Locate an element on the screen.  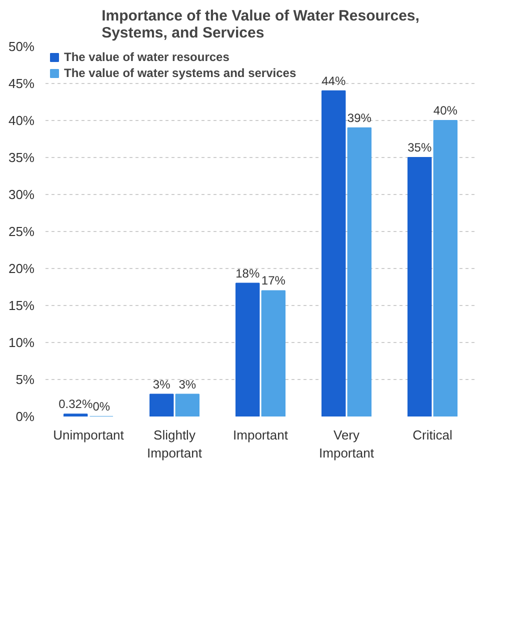
x-tick-label: Unimportant is located at coordinates (88, 435).